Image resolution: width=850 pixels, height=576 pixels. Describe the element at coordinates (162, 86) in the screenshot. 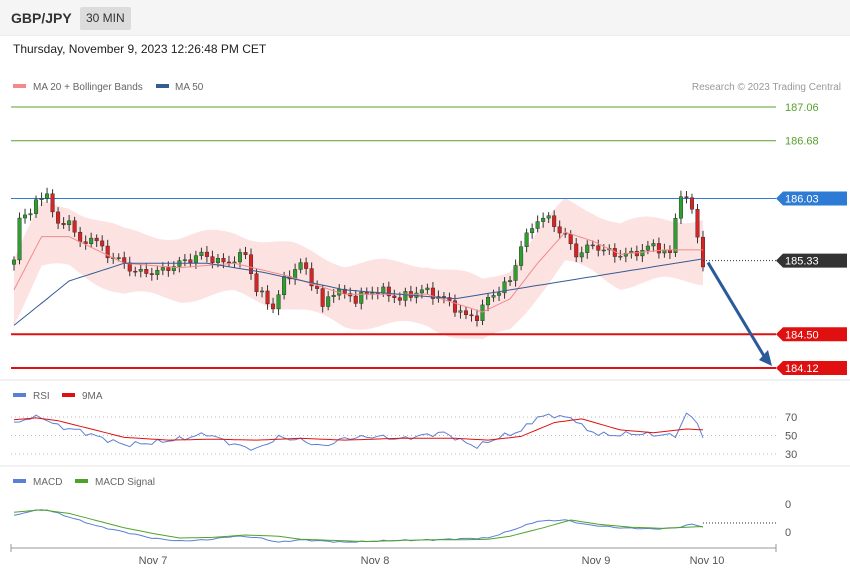

I see `legend-swatch-ma50` at that location.